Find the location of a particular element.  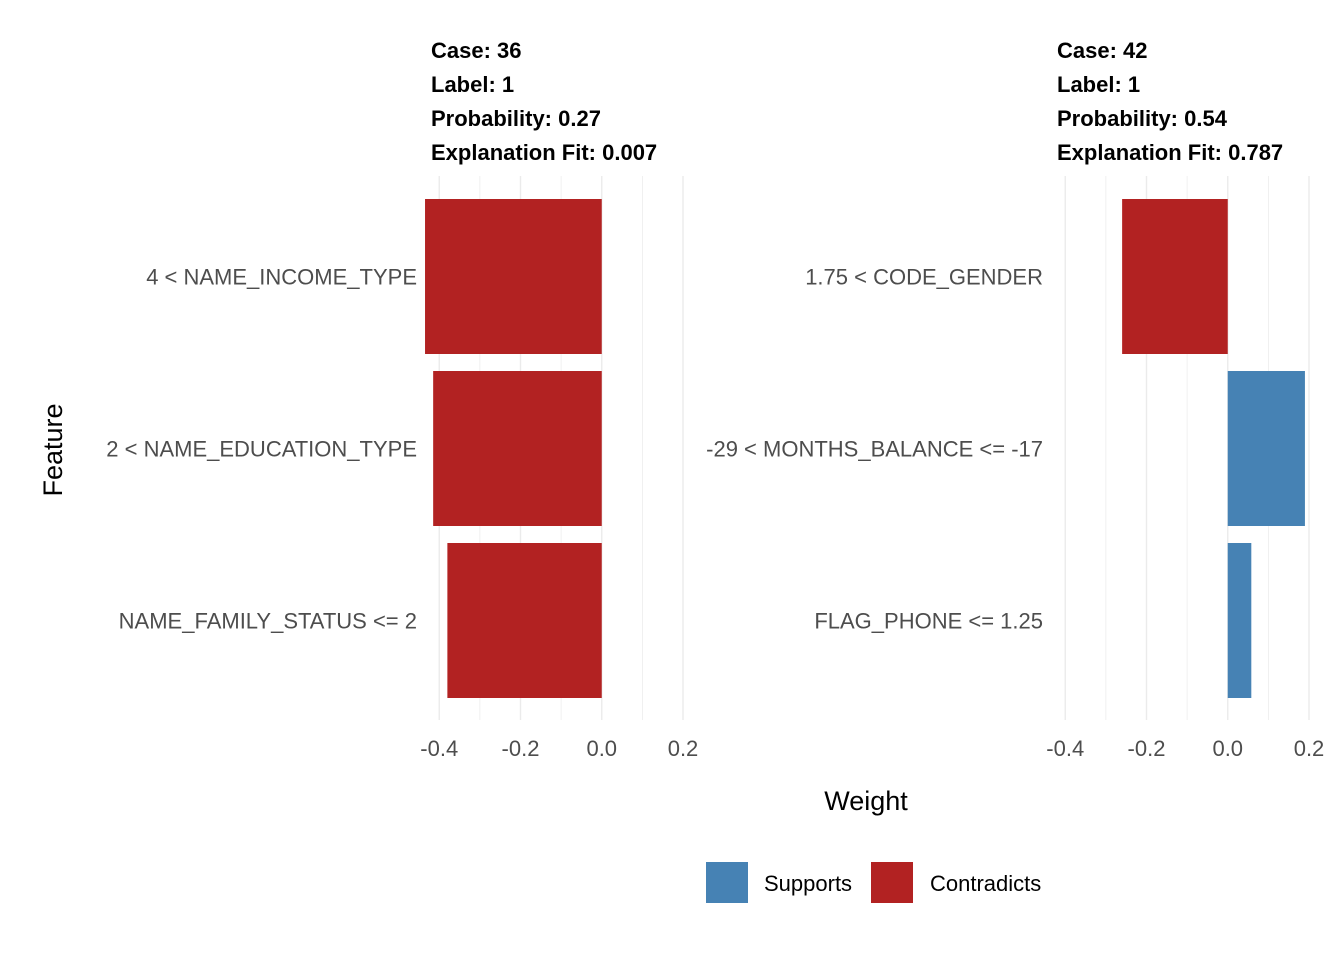

panel-header-line: Probability: 0.27 is located at coordinates (516, 118).